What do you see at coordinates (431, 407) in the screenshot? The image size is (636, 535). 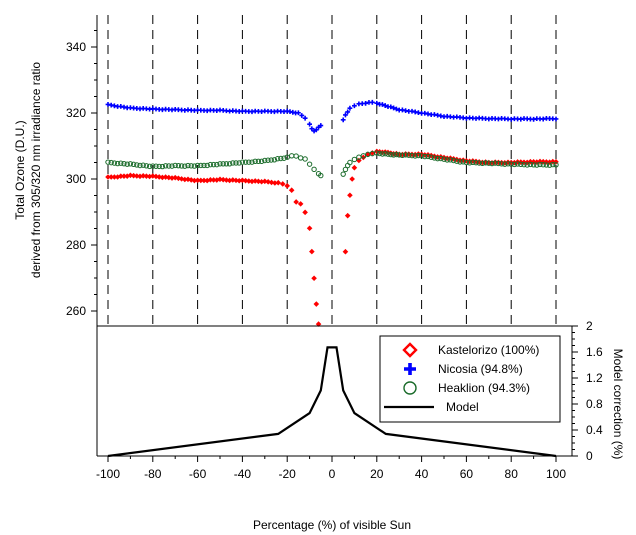 I see `legend-entry: Model` at bounding box center [431, 407].